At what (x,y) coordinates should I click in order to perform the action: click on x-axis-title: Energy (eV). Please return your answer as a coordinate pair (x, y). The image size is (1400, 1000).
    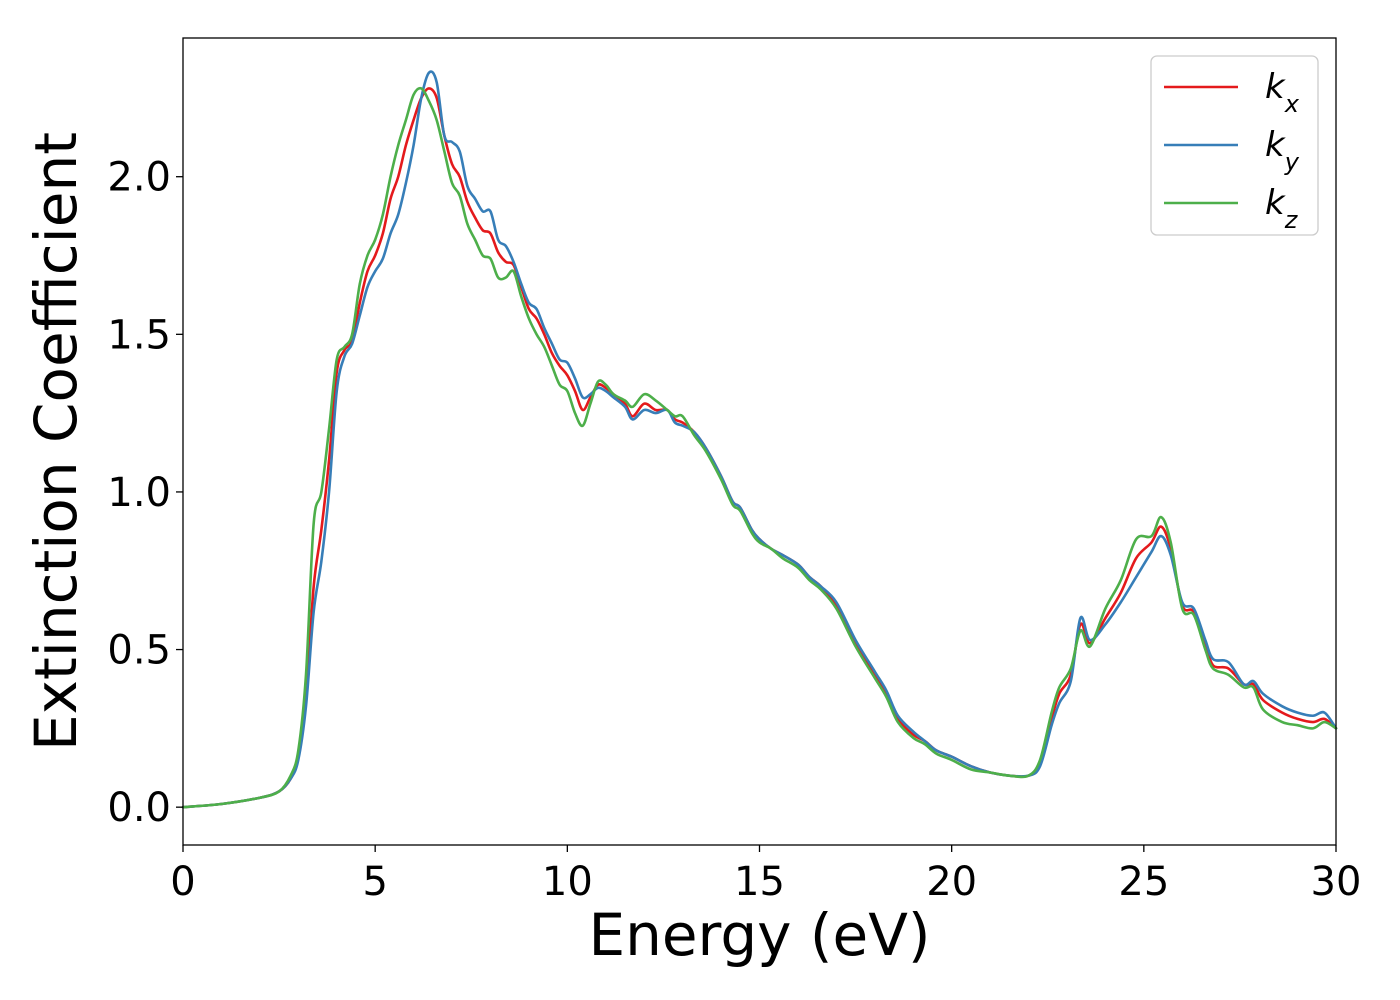
    Looking at the image, I should click on (759, 935).